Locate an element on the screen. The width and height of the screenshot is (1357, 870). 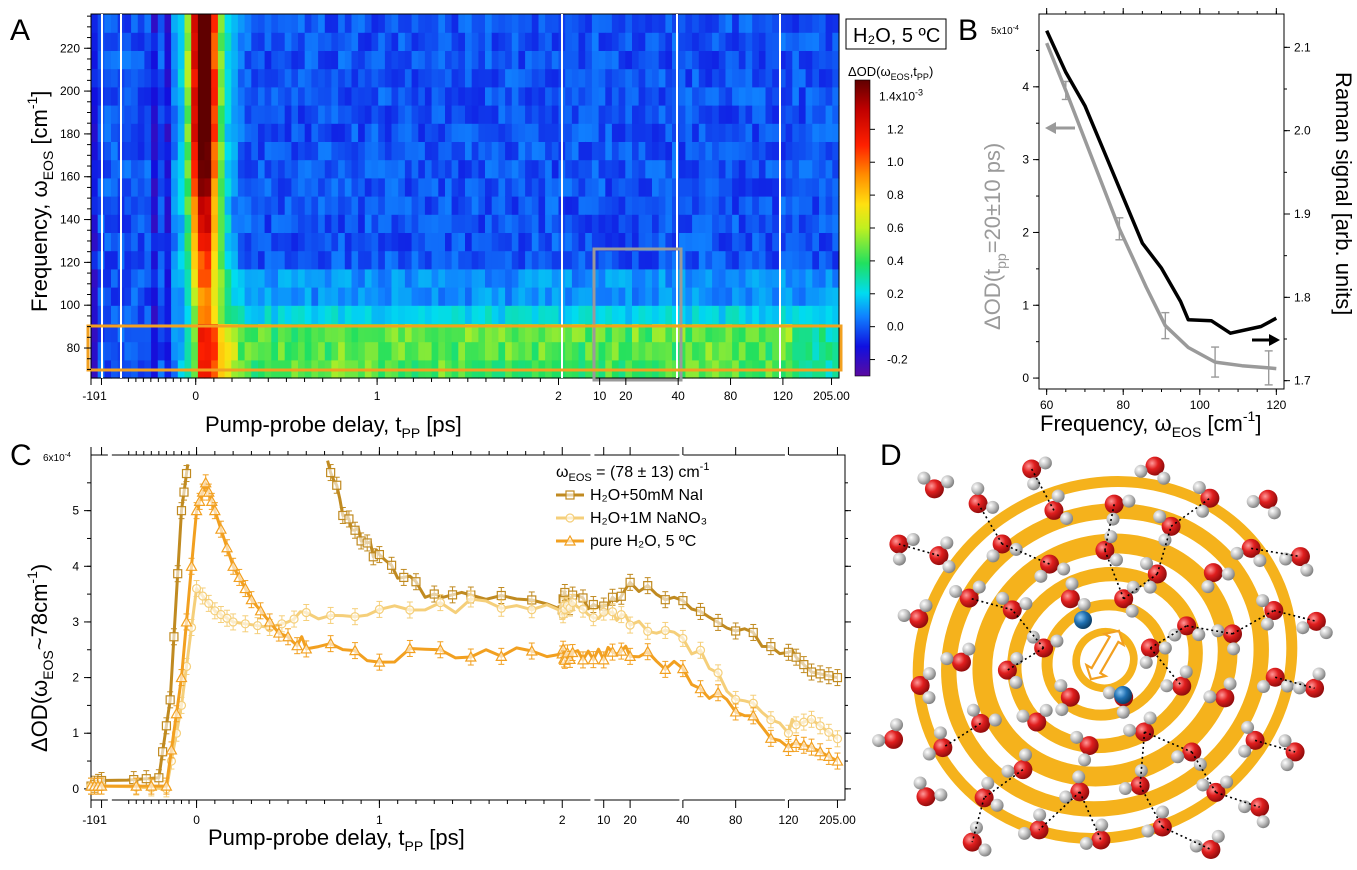
heatmap-x-tick-label: 0 is located at coordinates (195, 396).